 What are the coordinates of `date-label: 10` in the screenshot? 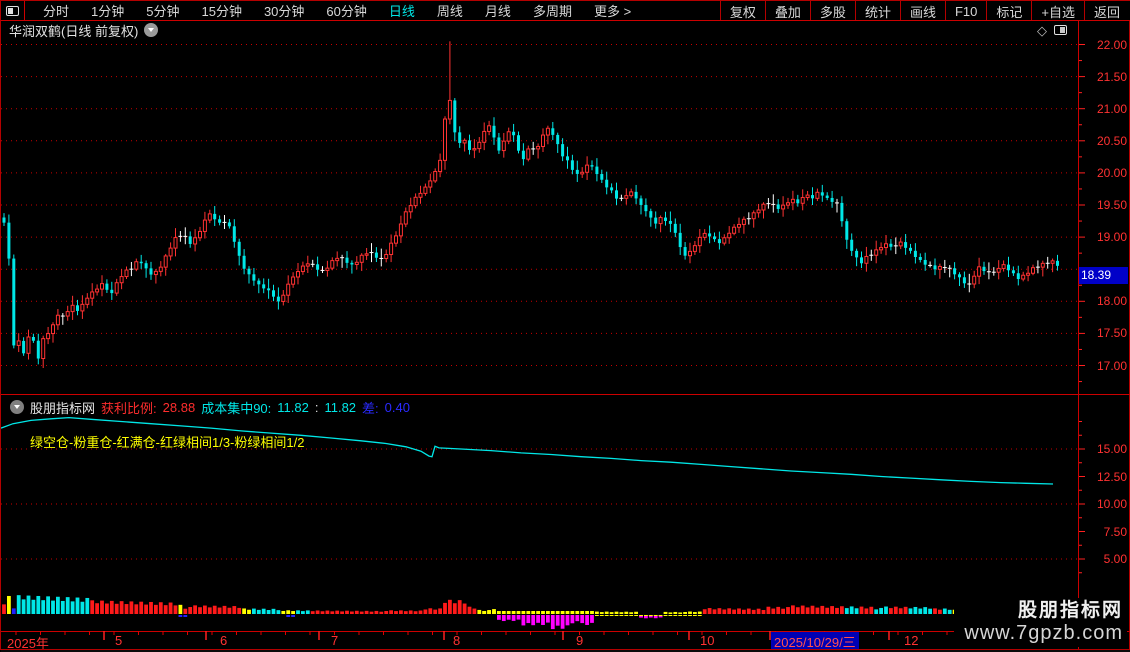 It's located at (707, 640).